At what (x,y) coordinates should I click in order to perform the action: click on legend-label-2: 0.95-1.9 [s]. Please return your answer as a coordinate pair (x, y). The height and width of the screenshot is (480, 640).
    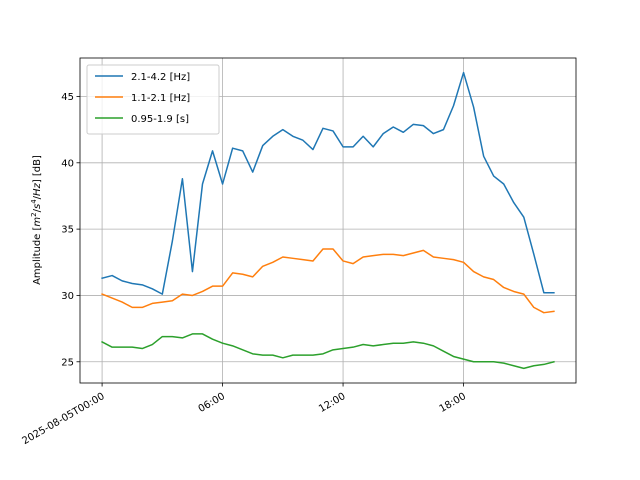
    Looking at the image, I should click on (160, 119).